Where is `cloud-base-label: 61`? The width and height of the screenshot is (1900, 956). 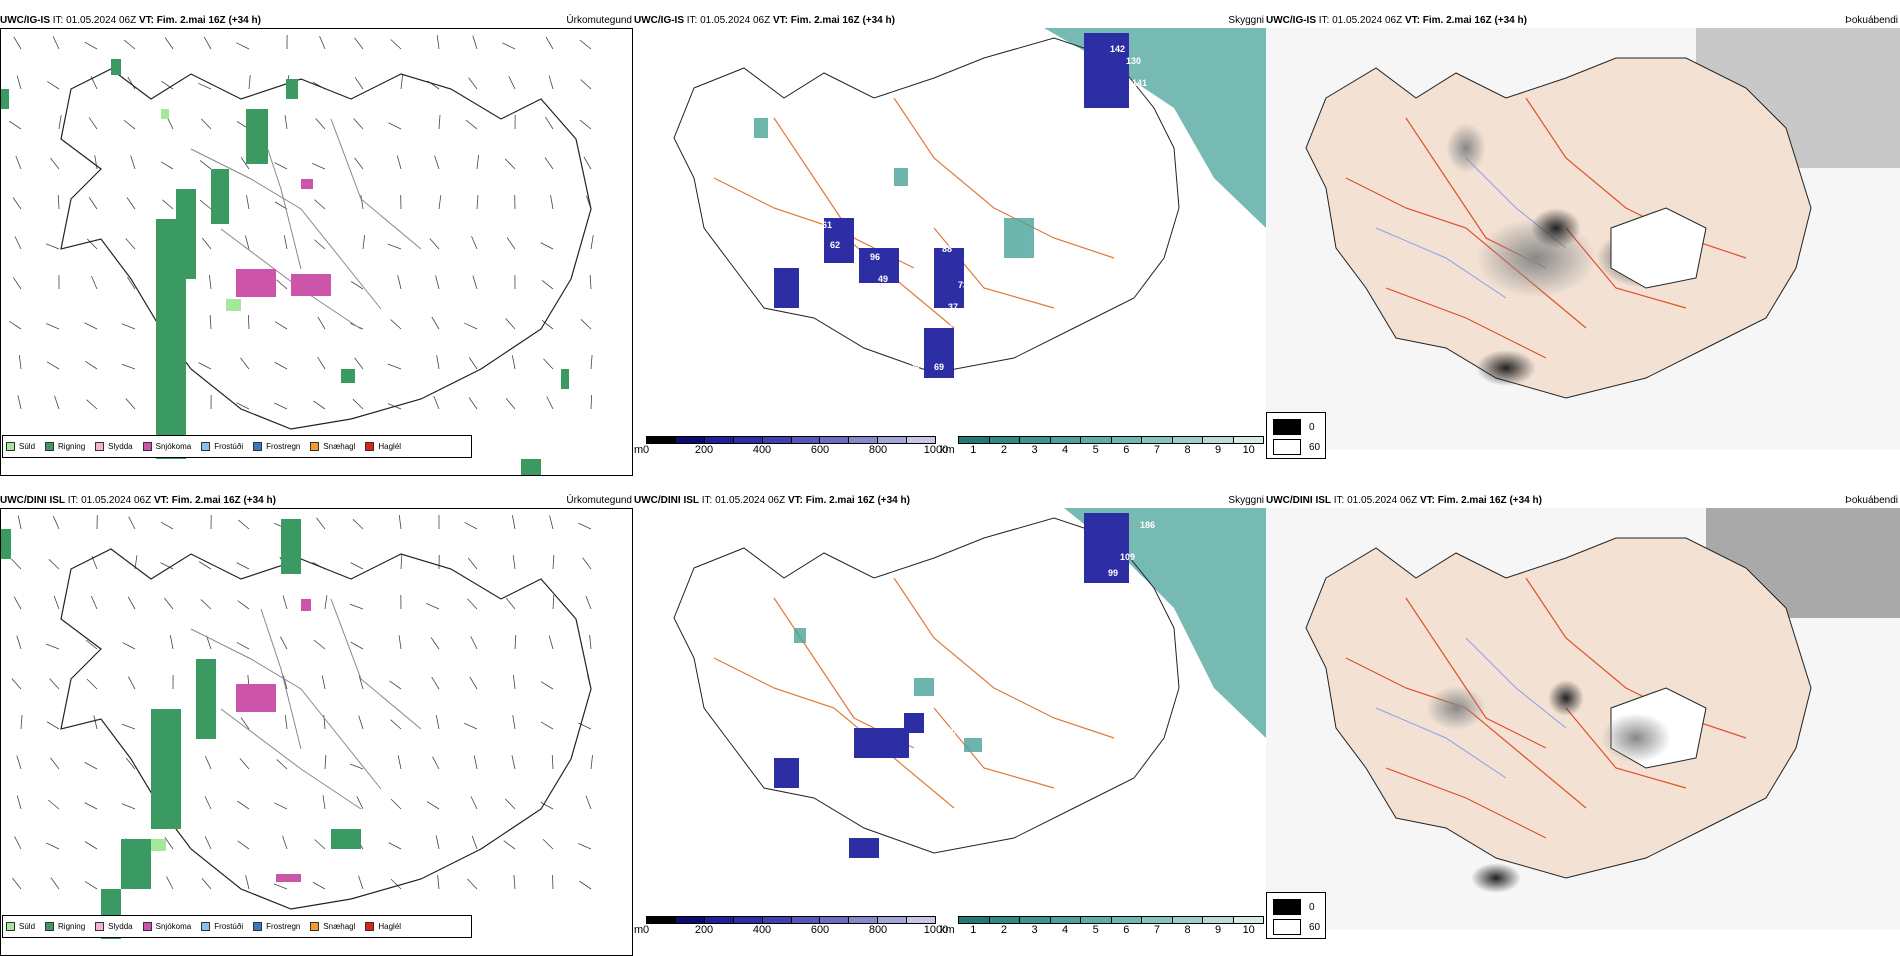 cloud-base-label: 61 is located at coordinates (827, 225).